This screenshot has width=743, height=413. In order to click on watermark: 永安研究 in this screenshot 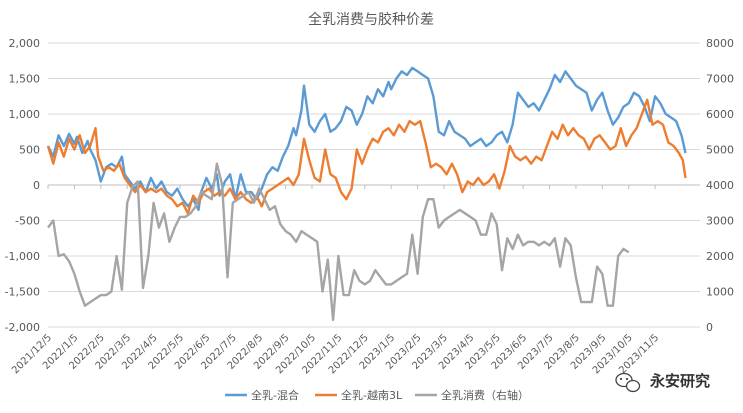, I will do `click(662, 382)`.